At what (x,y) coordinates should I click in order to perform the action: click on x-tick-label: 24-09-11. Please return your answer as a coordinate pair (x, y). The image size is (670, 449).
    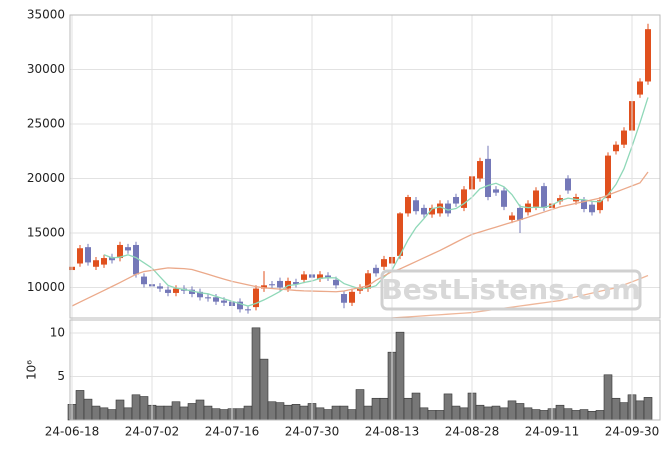
    Looking at the image, I should click on (552, 432).